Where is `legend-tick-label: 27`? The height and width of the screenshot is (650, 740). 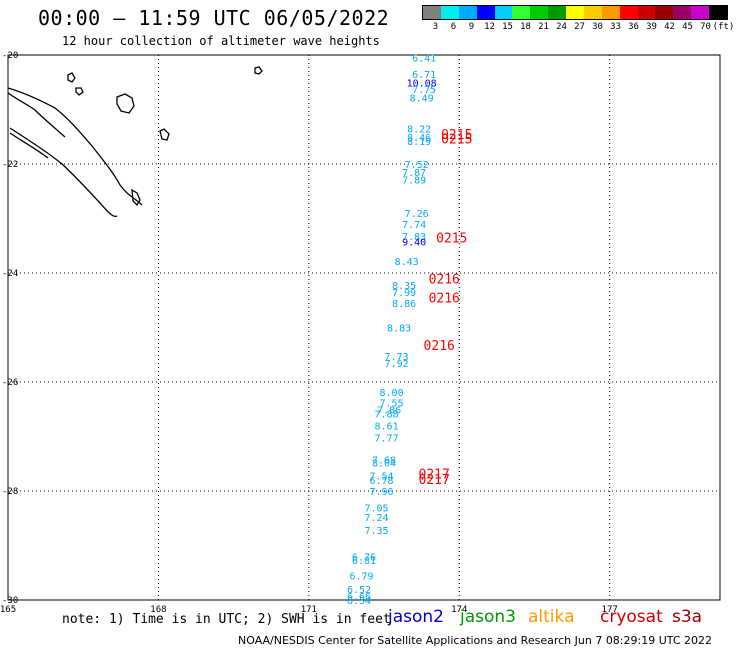 legend-tick-label: 27 is located at coordinates (579, 27).